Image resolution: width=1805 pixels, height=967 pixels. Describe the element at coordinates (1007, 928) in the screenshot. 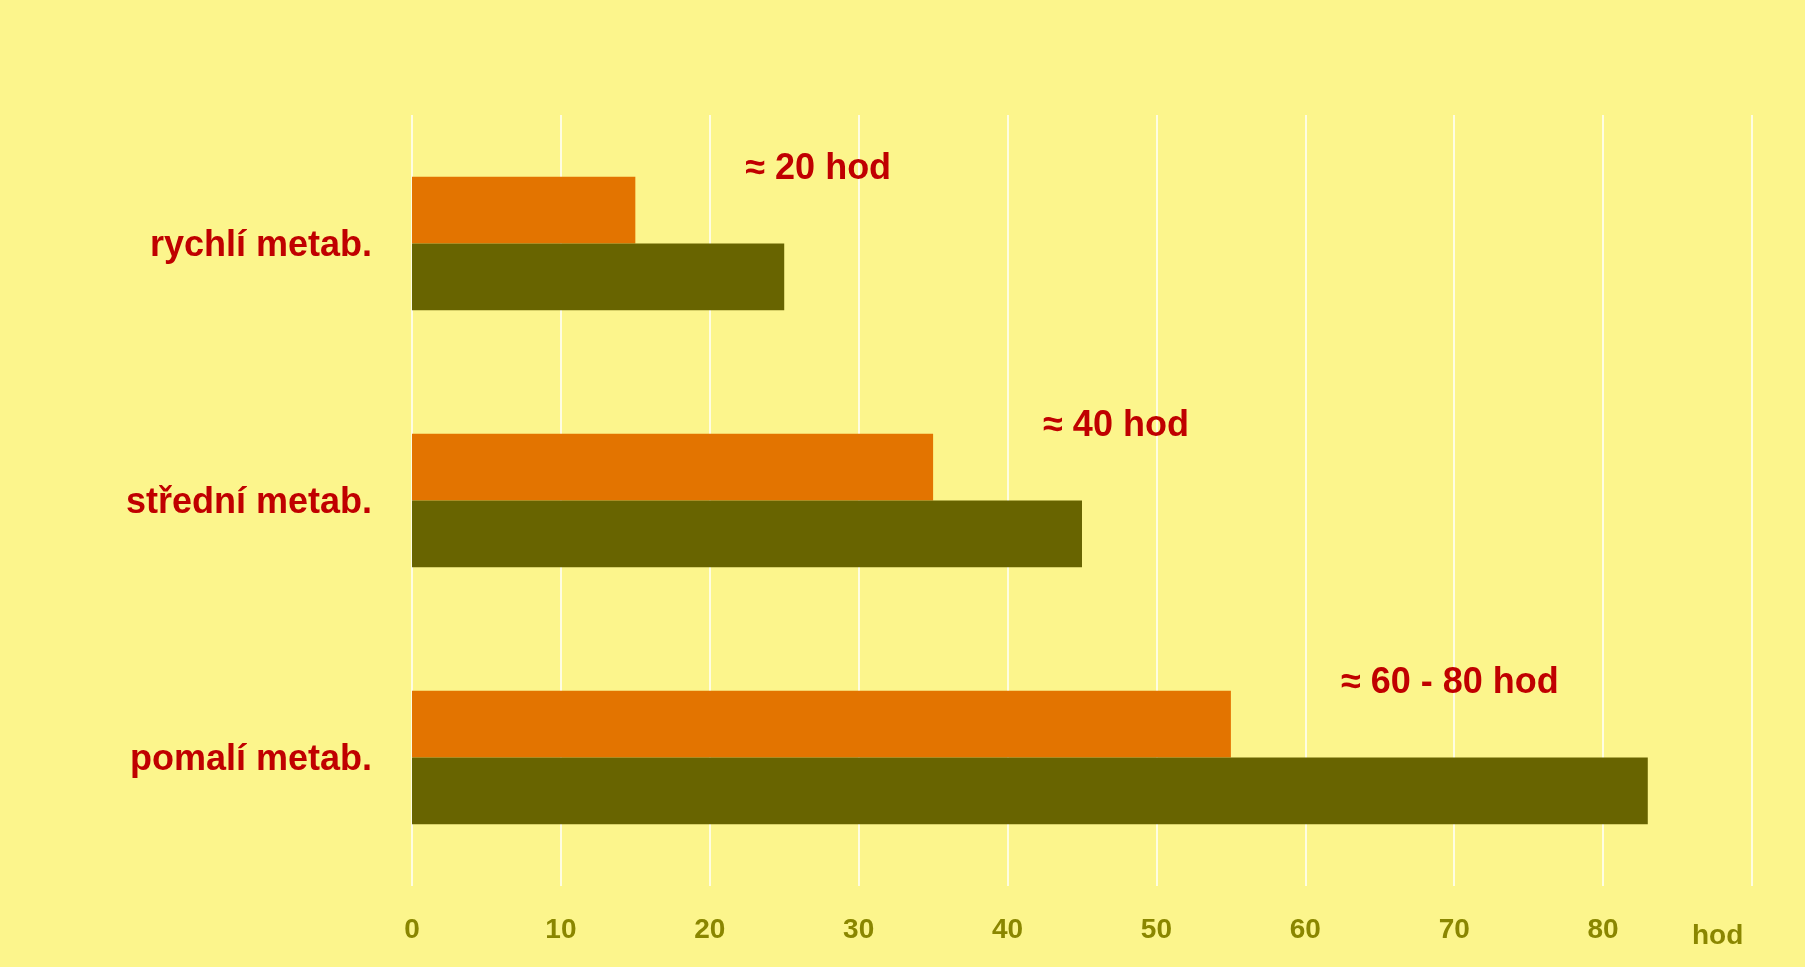

I see `x-tick-label: 40` at that location.